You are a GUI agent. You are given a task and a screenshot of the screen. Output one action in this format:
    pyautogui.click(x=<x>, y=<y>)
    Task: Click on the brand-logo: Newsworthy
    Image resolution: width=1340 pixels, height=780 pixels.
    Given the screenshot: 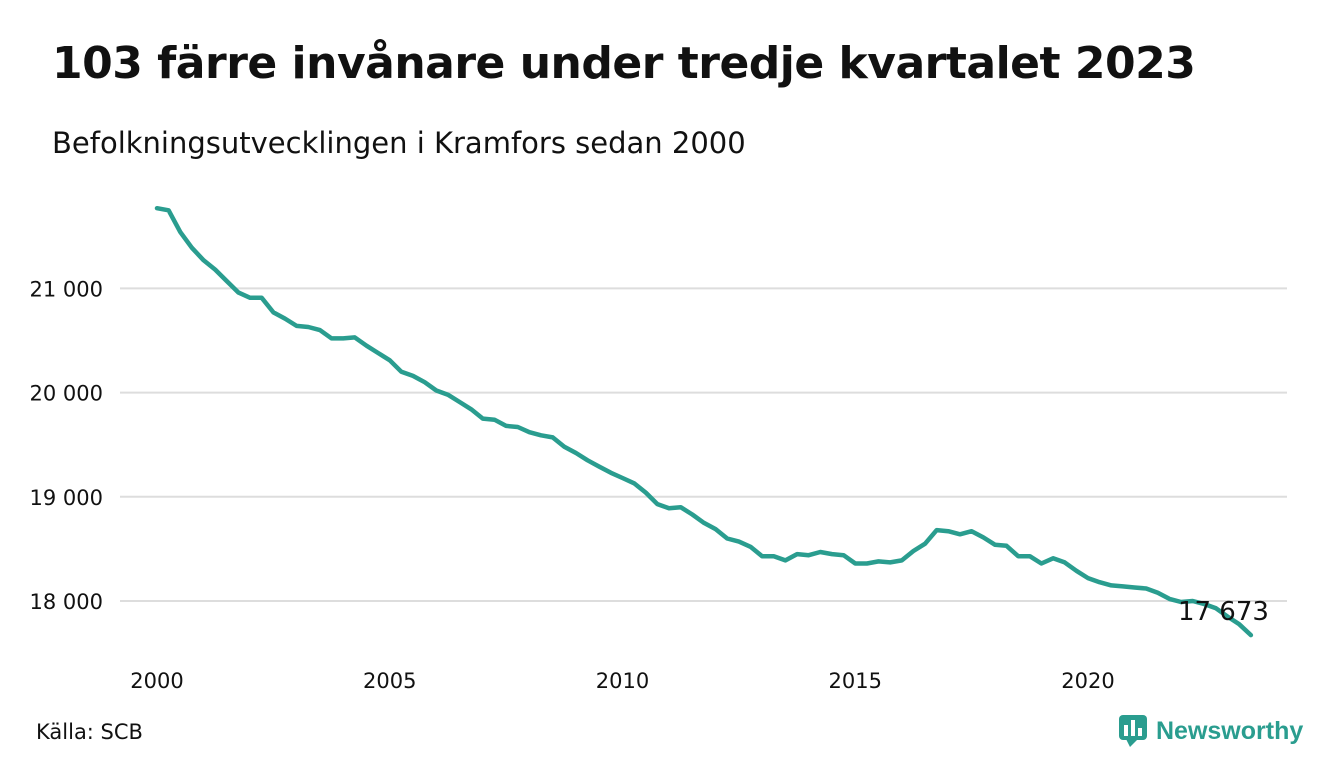 What is the action you would take?
    pyautogui.click(x=1210, y=731)
    